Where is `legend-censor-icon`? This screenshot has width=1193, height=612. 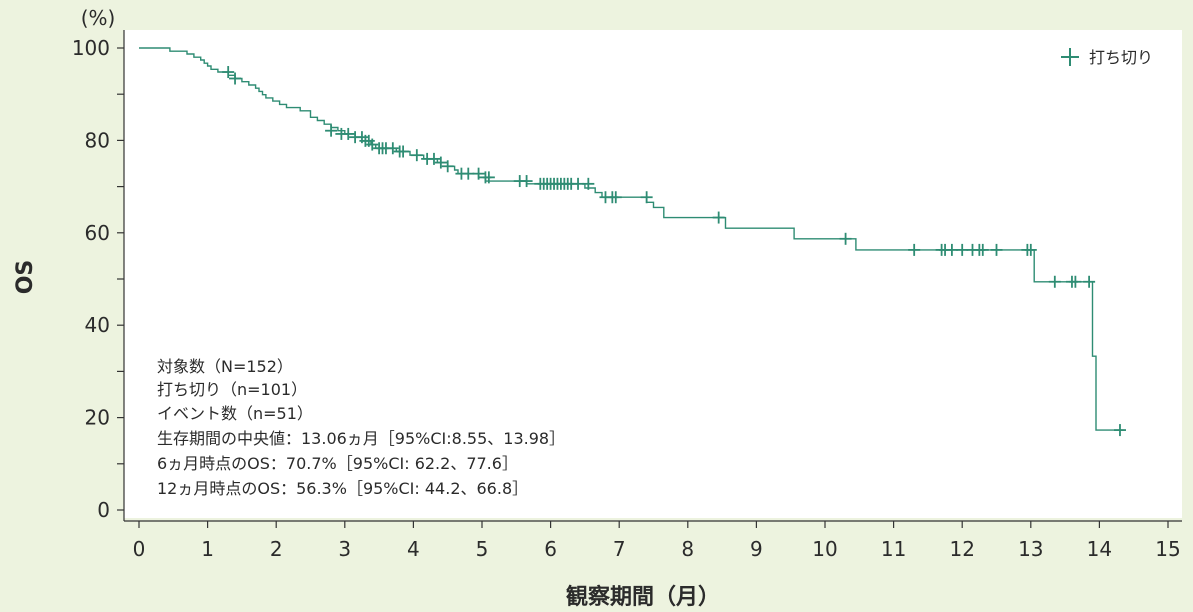
legend-censor-icon is located at coordinates (1070, 57).